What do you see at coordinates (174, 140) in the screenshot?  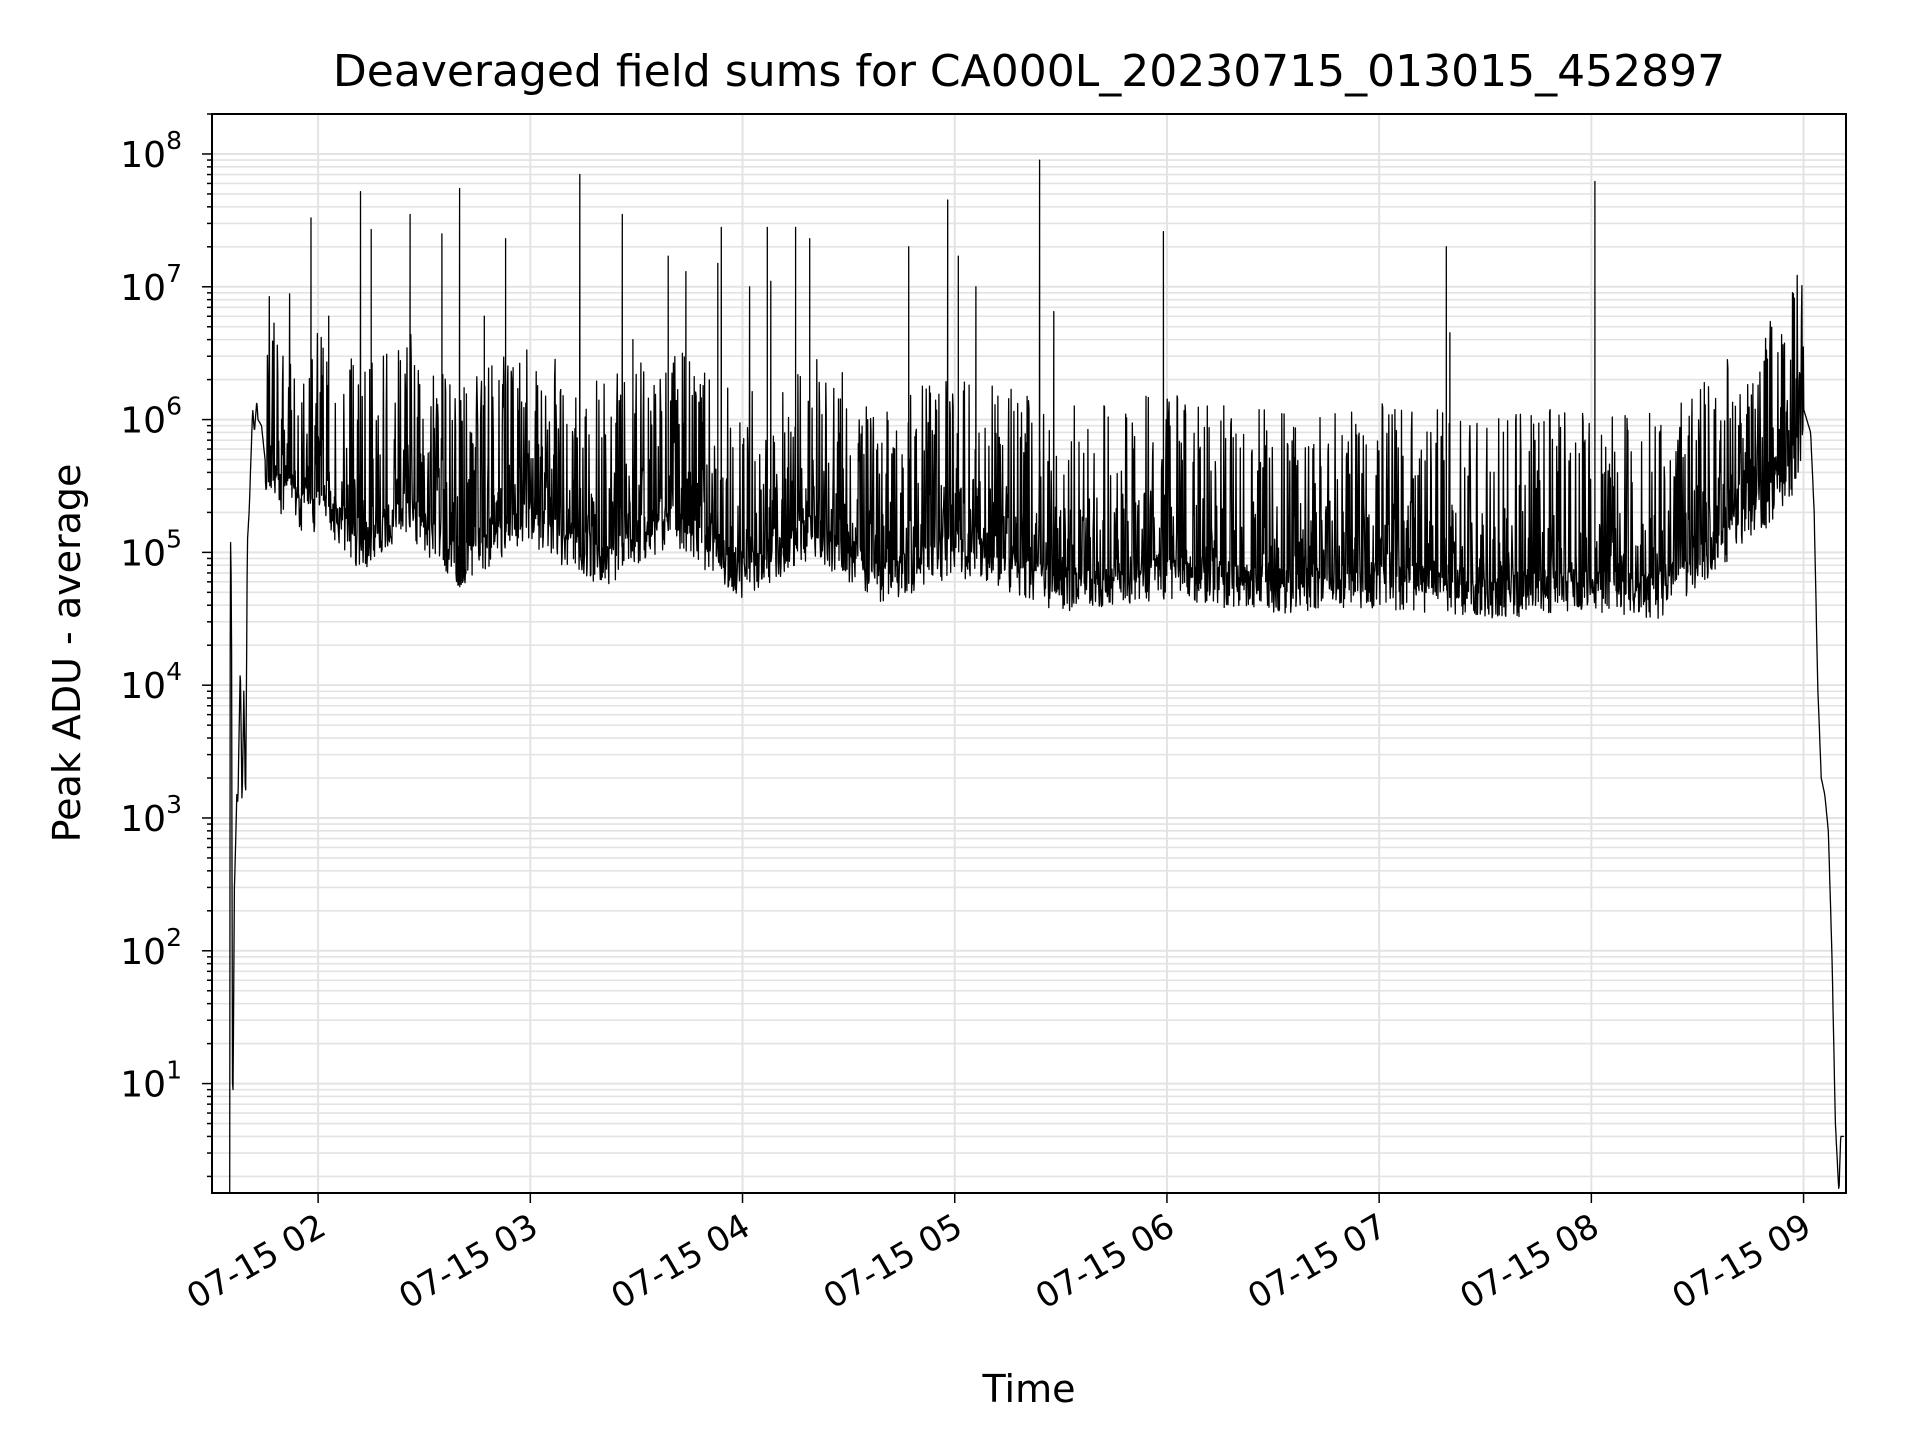 I see `y-tick-label-exponent: 8` at bounding box center [174, 140].